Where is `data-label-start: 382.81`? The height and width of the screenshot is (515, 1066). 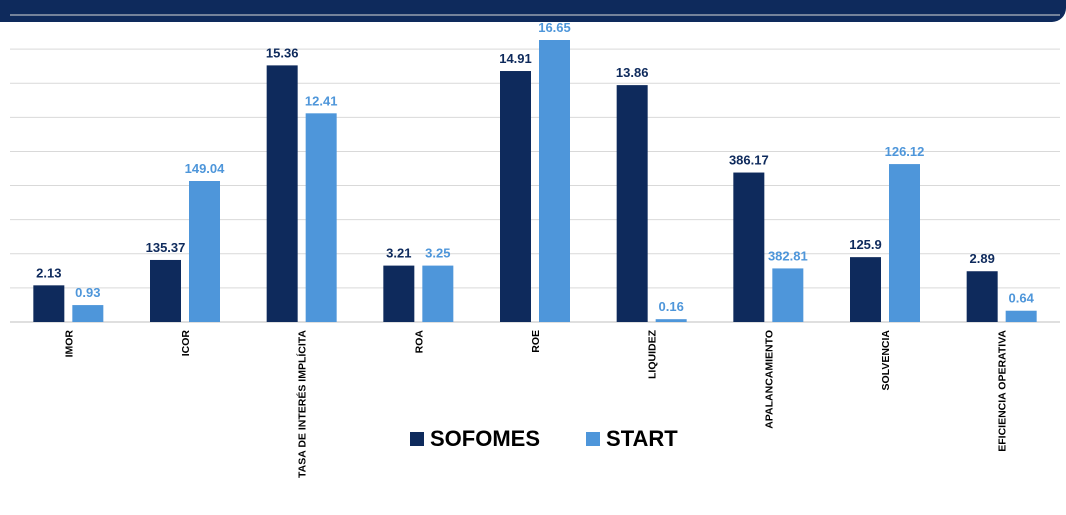
data-label-start: 382.81 is located at coordinates (788, 255).